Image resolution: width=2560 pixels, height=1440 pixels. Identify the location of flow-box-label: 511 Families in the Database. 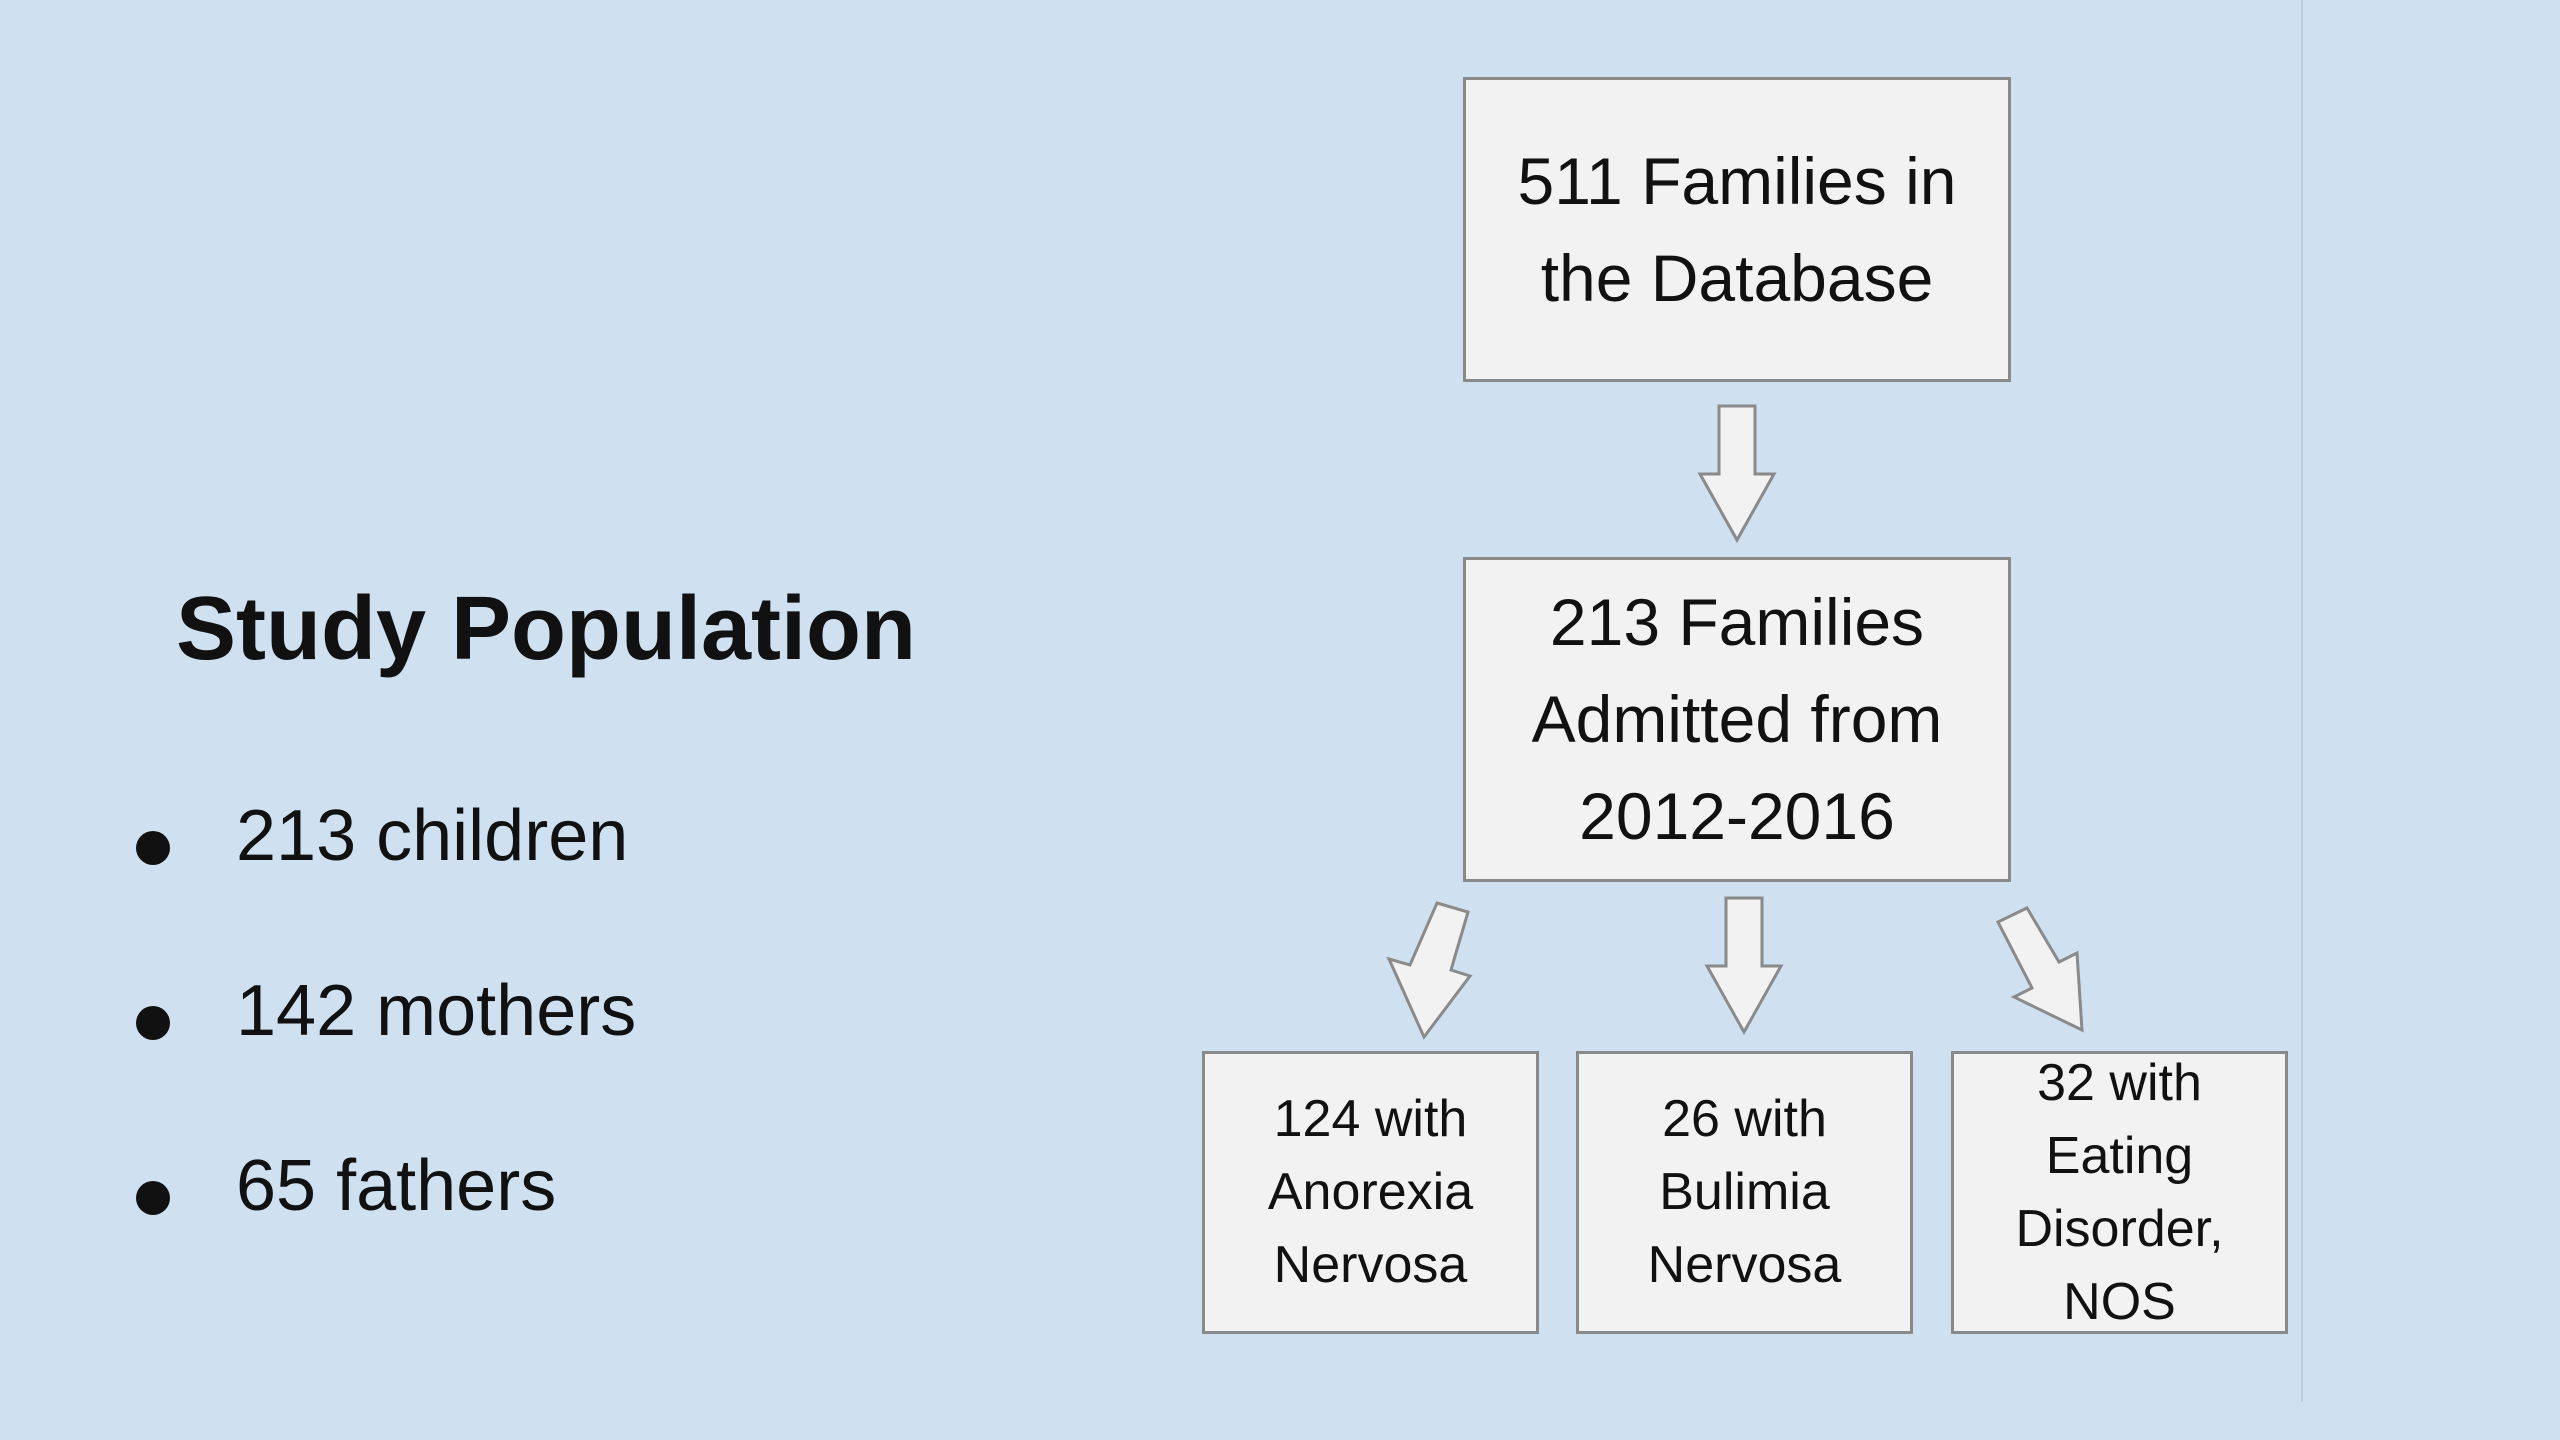
(1737, 229).